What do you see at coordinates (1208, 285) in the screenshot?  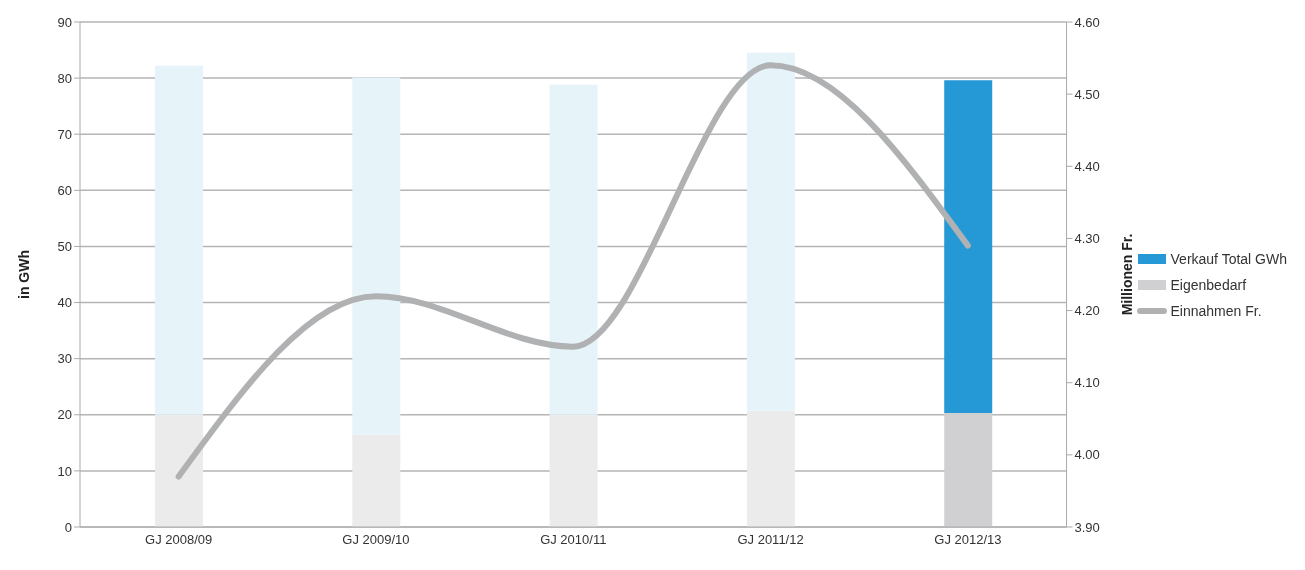 I see `legend-label: Eigenbedarf` at bounding box center [1208, 285].